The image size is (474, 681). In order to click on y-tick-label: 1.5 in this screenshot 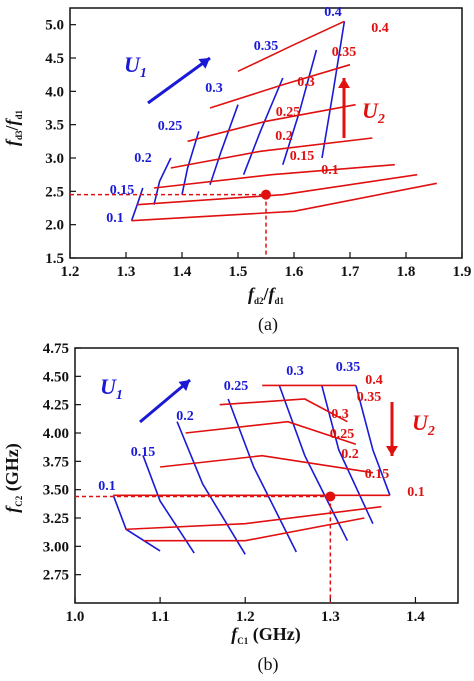, I will do `click(54, 259)`.